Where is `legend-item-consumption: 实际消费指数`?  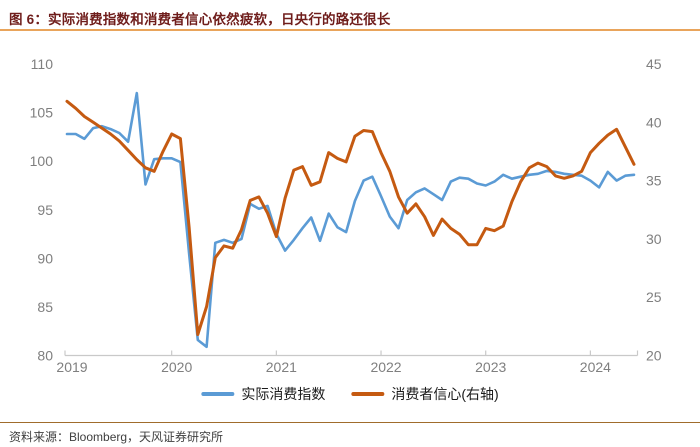
legend-item-consumption: 实际消费指数 is located at coordinates (263, 394).